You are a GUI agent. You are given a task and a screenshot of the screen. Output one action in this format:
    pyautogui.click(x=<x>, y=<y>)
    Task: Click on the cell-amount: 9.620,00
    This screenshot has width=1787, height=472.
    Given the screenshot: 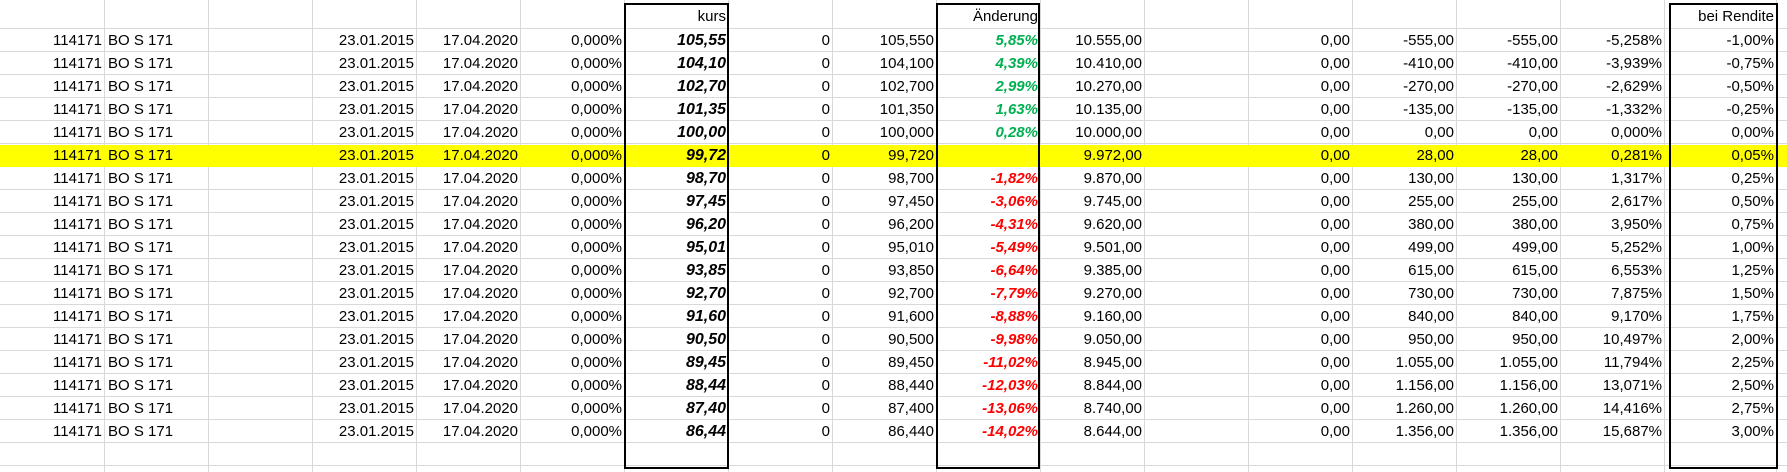 What is the action you would take?
    pyautogui.click(x=1112, y=224)
    